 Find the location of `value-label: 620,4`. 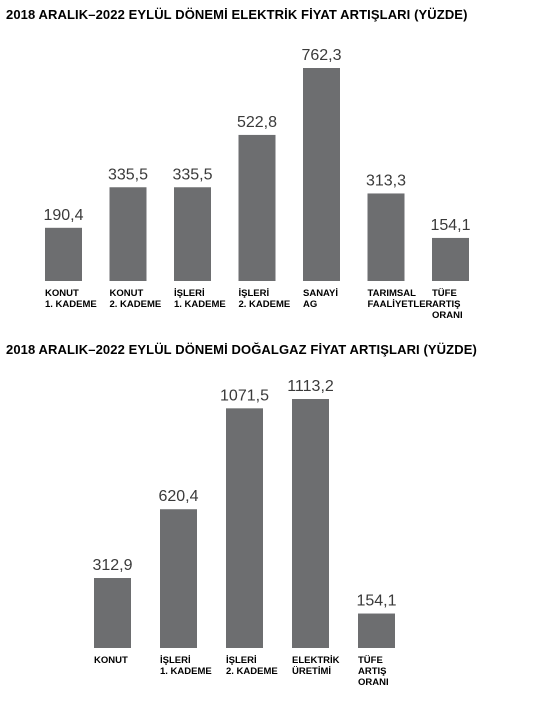

value-label: 620,4 is located at coordinates (178, 496).